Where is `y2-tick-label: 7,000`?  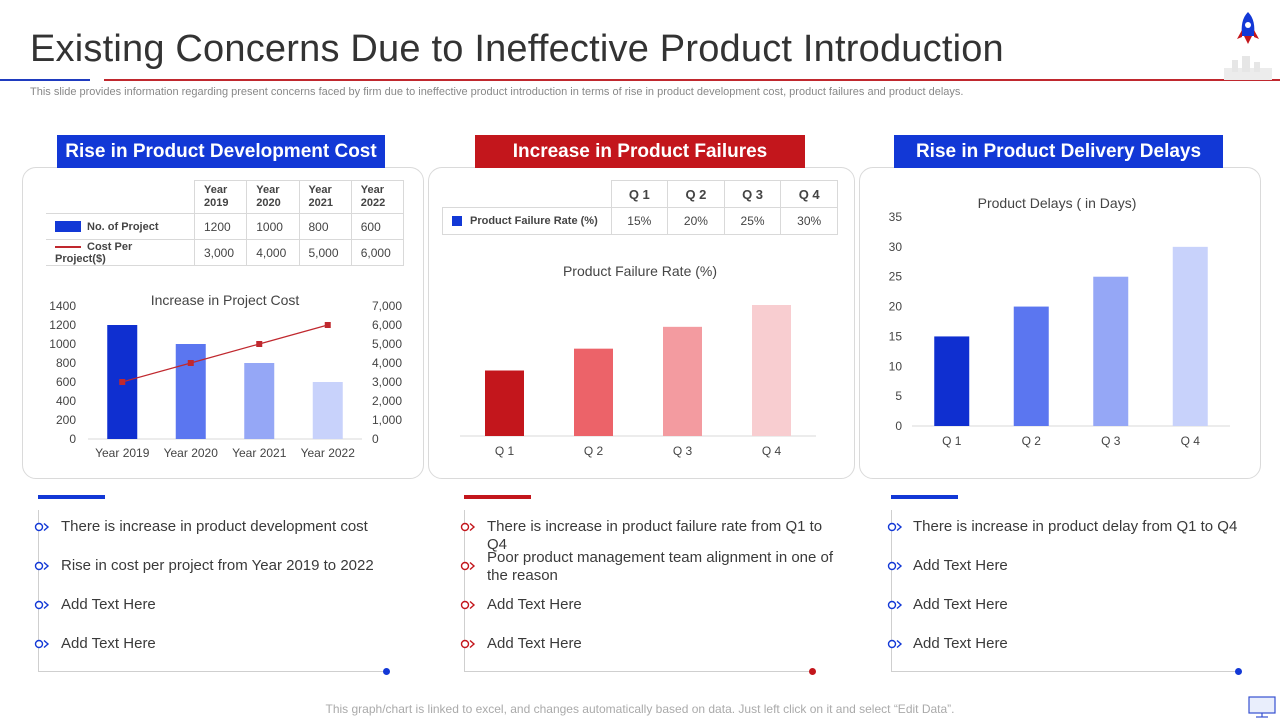
y2-tick-label: 7,000 is located at coordinates (387, 306).